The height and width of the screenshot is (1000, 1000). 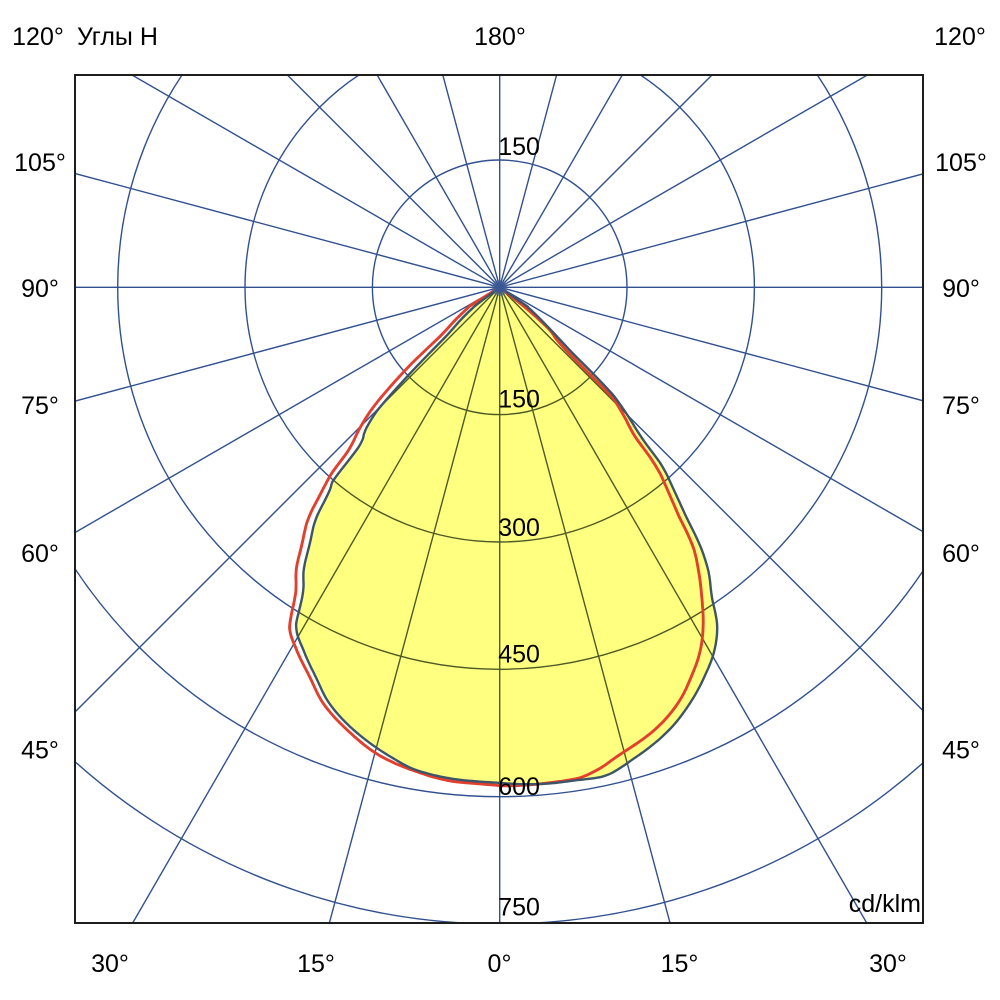 I want to click on svg-text: cd/klm, so click(x=885, y=904).